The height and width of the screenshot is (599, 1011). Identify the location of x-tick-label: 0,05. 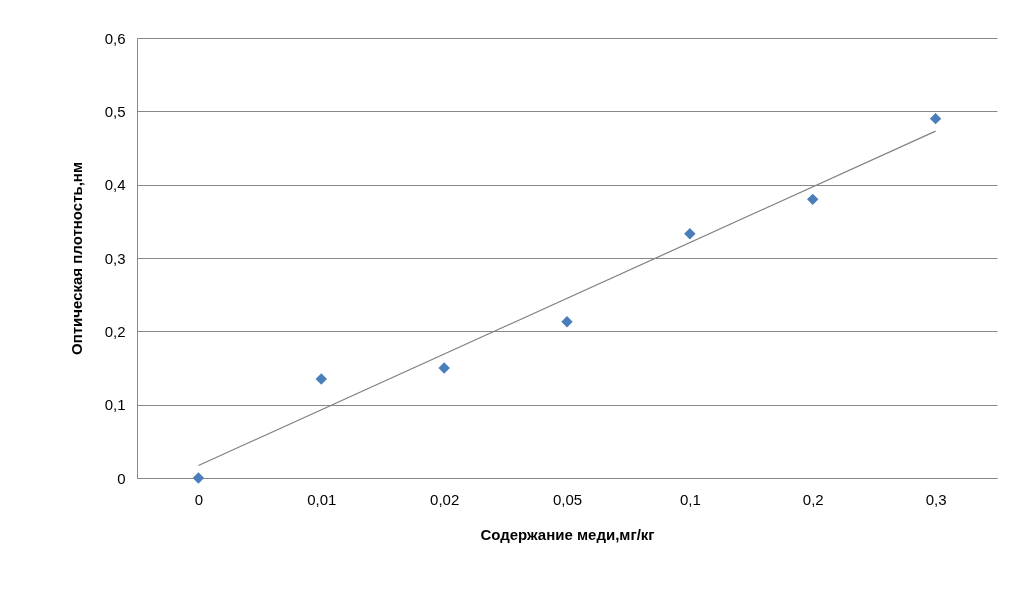
(567, 499).